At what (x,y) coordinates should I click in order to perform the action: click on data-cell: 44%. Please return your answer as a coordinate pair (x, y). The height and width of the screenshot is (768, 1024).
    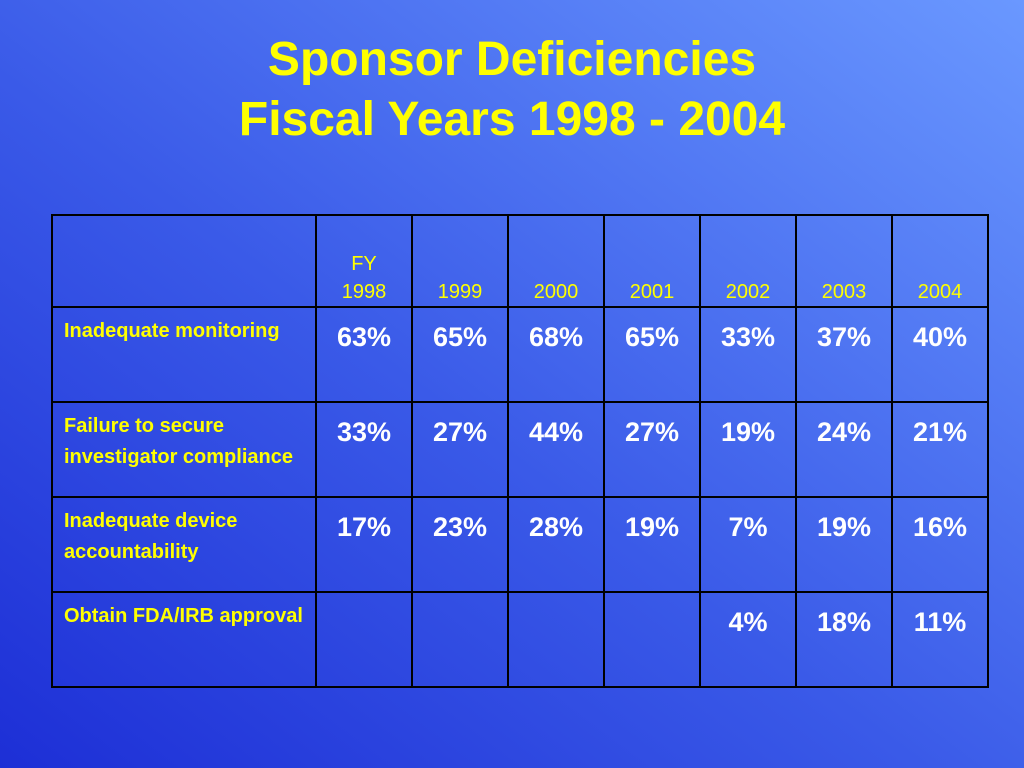
    Looking at the image, I should click on (556, 449).